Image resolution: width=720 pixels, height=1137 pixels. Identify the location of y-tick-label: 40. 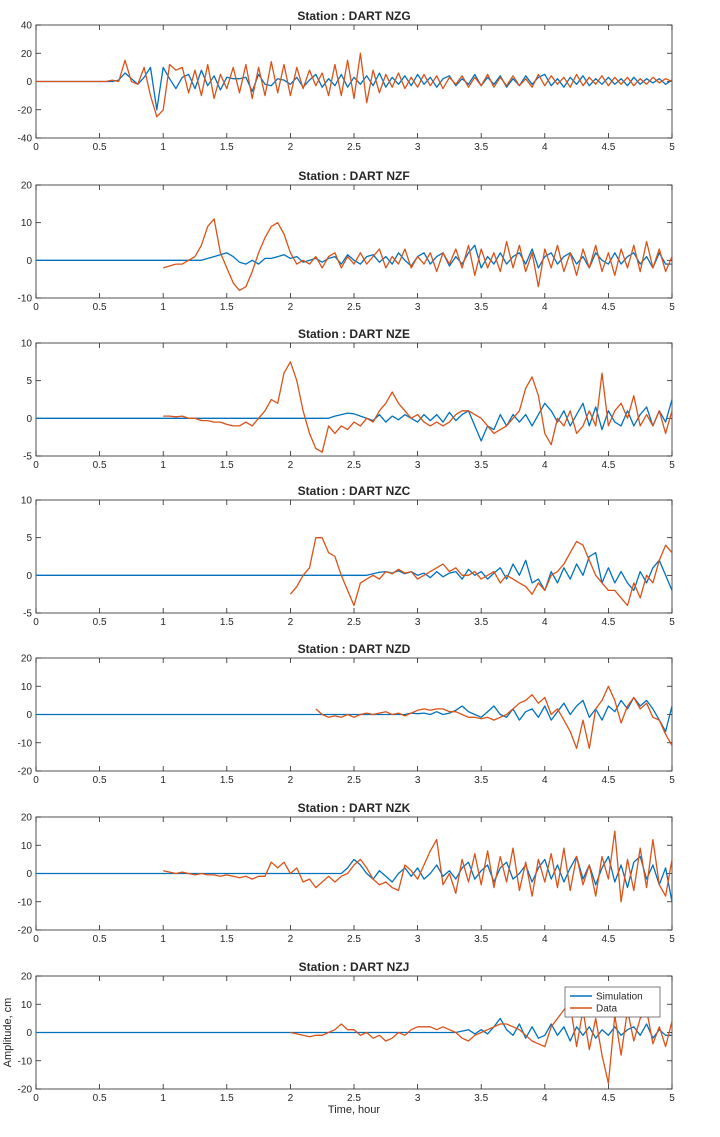
(27, 26).